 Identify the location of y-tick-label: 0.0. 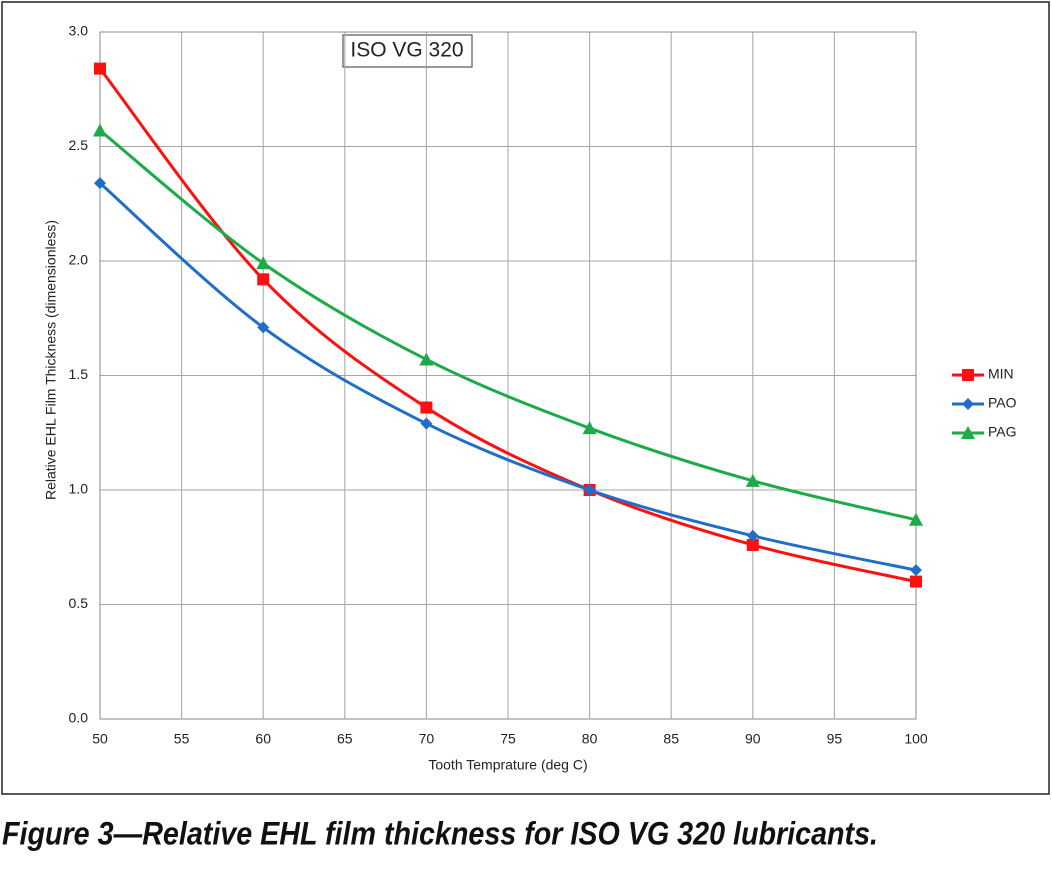
(79, 718).